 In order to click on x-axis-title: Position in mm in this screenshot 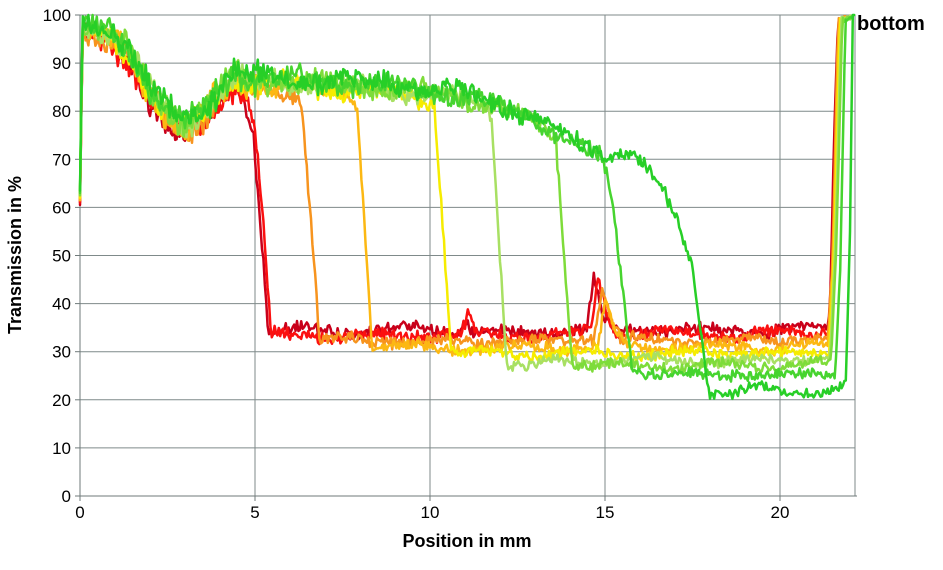, I will do `click(466, 541)`.